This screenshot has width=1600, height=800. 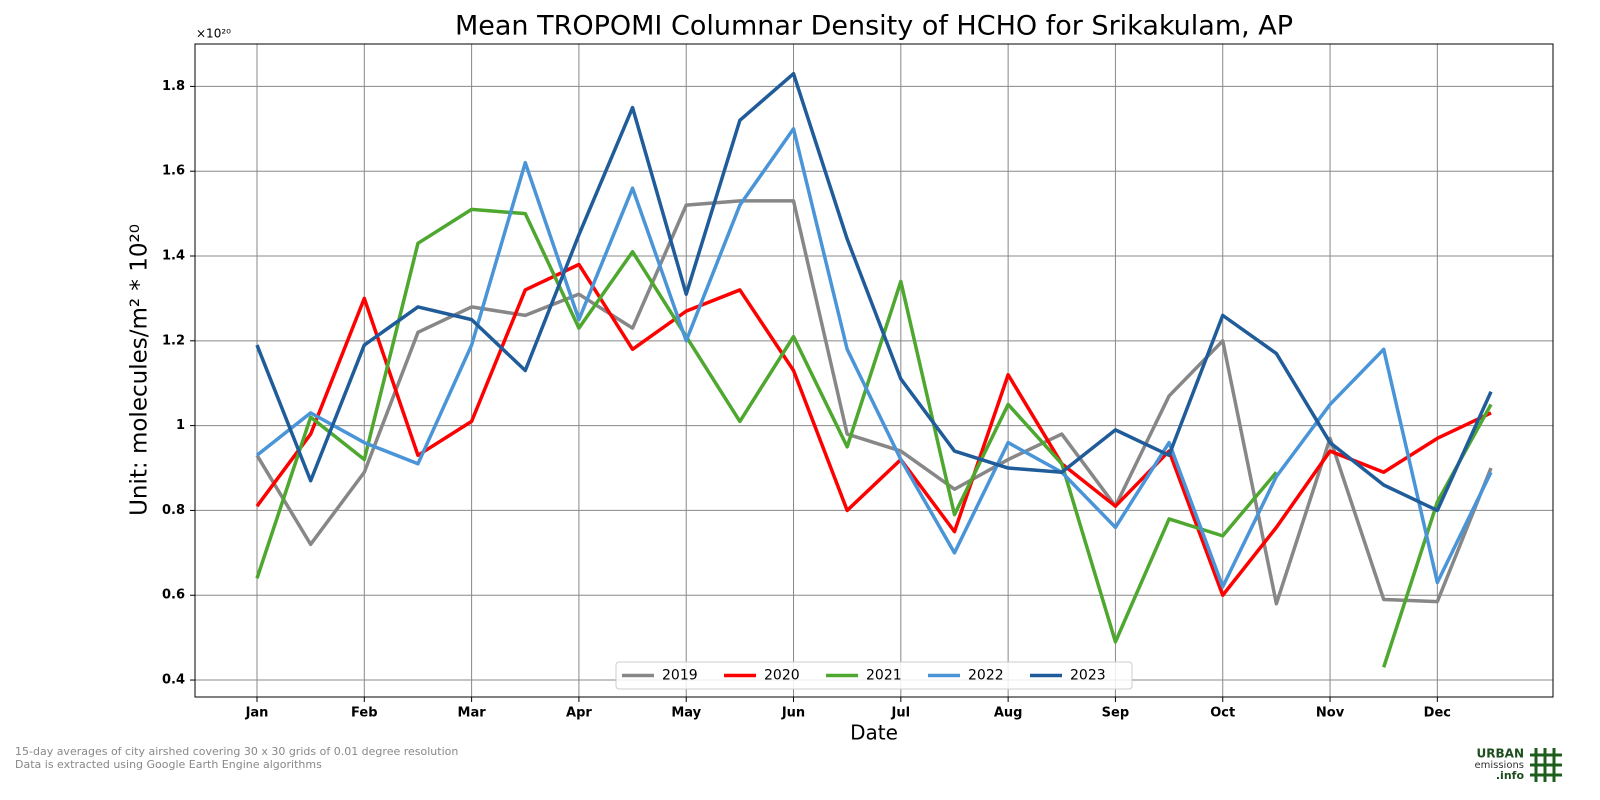 What do you see at coordinates (884, 676) in the screenshot?
I see `legend-label: 2021` at bounding box center [884, 676].